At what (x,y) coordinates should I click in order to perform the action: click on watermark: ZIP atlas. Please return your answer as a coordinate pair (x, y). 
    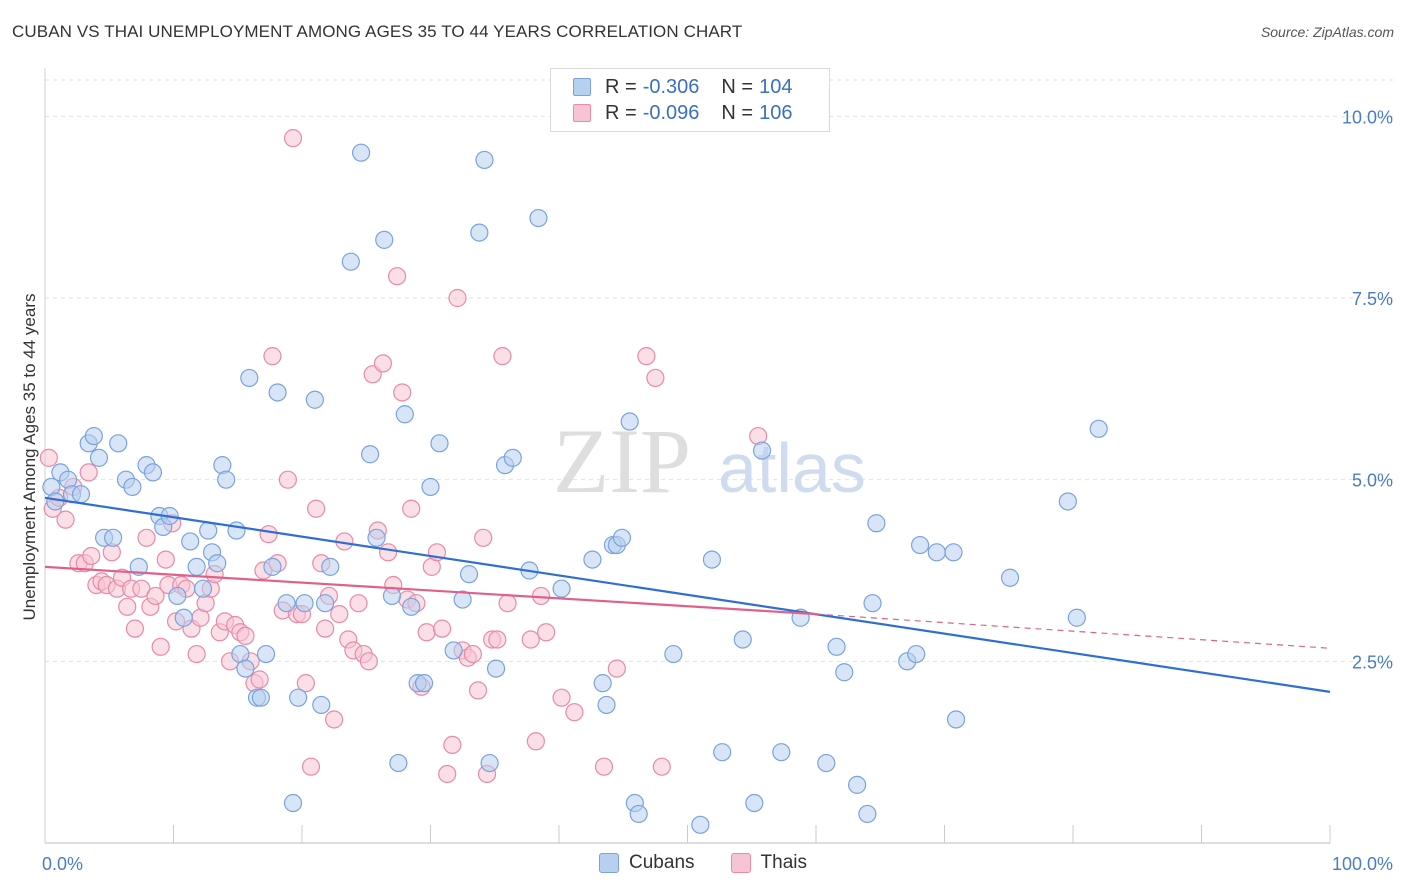
    Looking at the image, I should click on (709, 461).